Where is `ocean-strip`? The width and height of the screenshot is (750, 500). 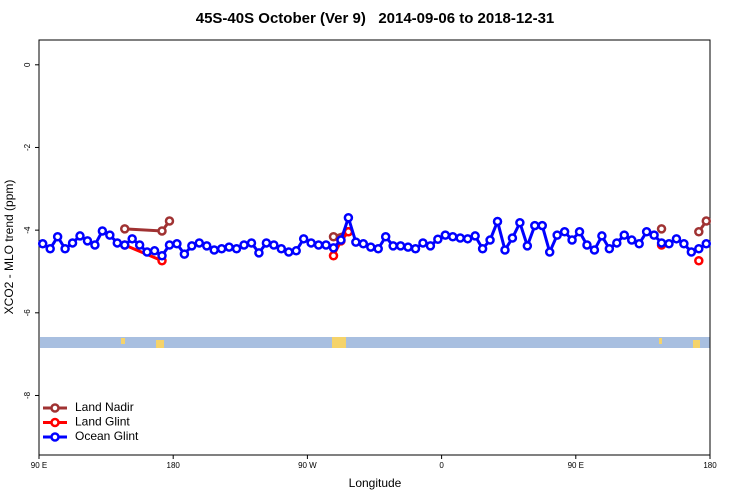 ocean-strip is located at coordinates (375, 342).